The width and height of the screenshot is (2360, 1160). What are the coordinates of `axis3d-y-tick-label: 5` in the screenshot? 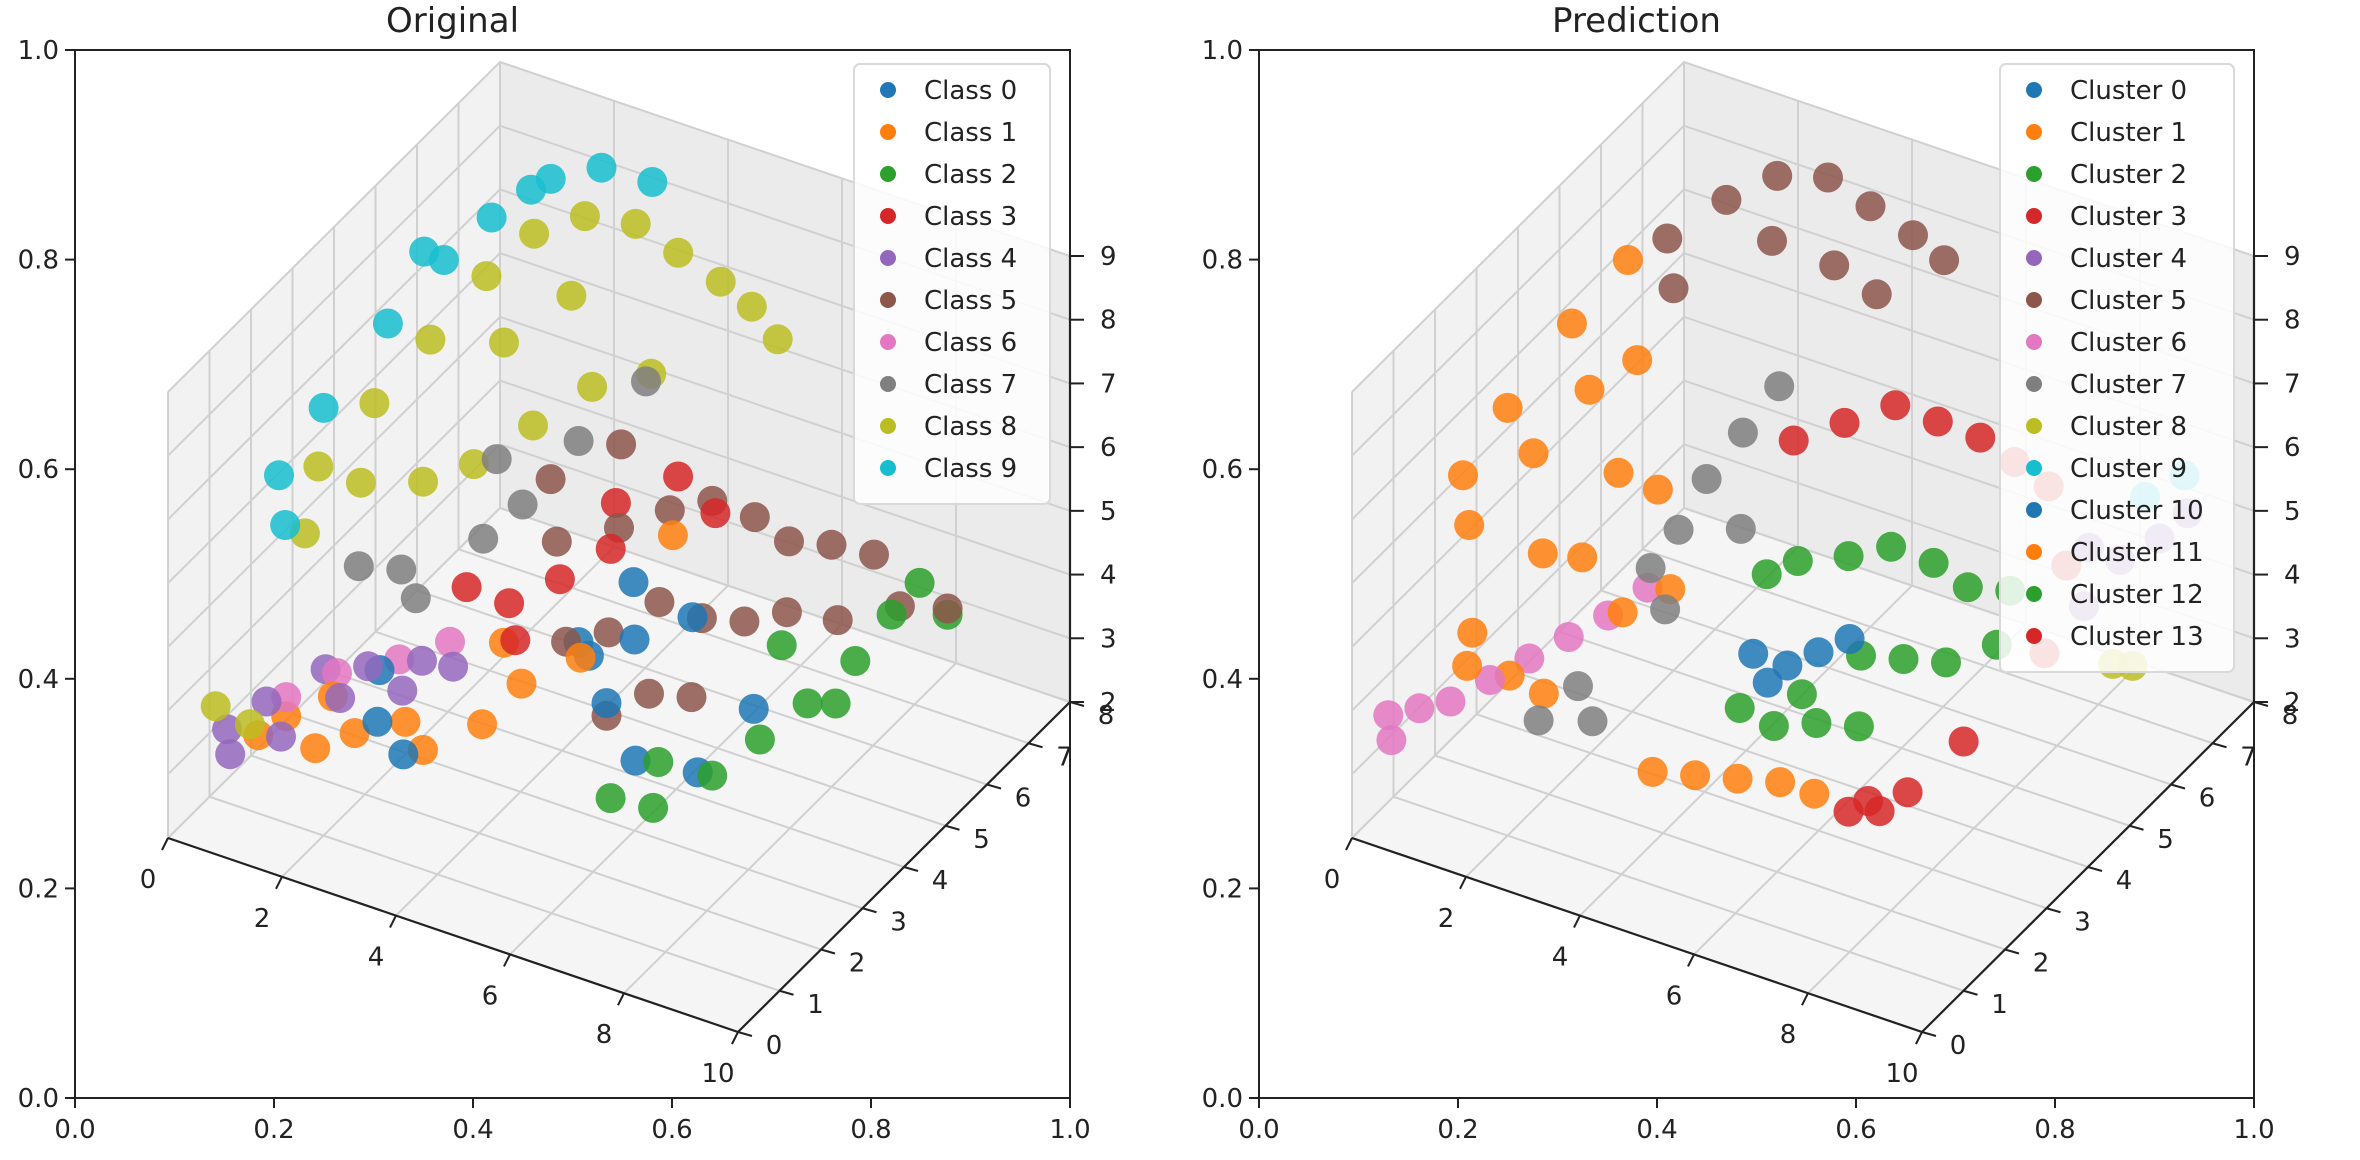 It's located at (2165, 840).